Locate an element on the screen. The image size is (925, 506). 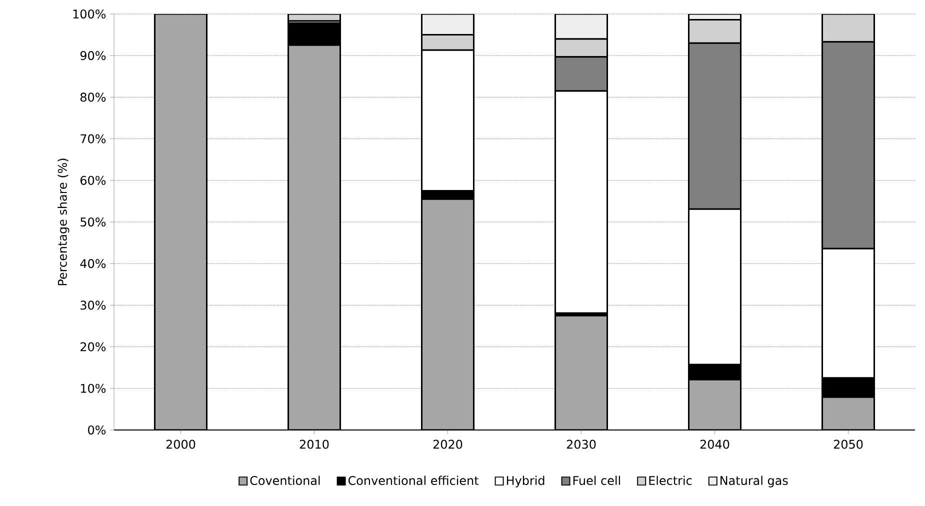
y-tick-label: 10% is located at coordinates (93, 388).